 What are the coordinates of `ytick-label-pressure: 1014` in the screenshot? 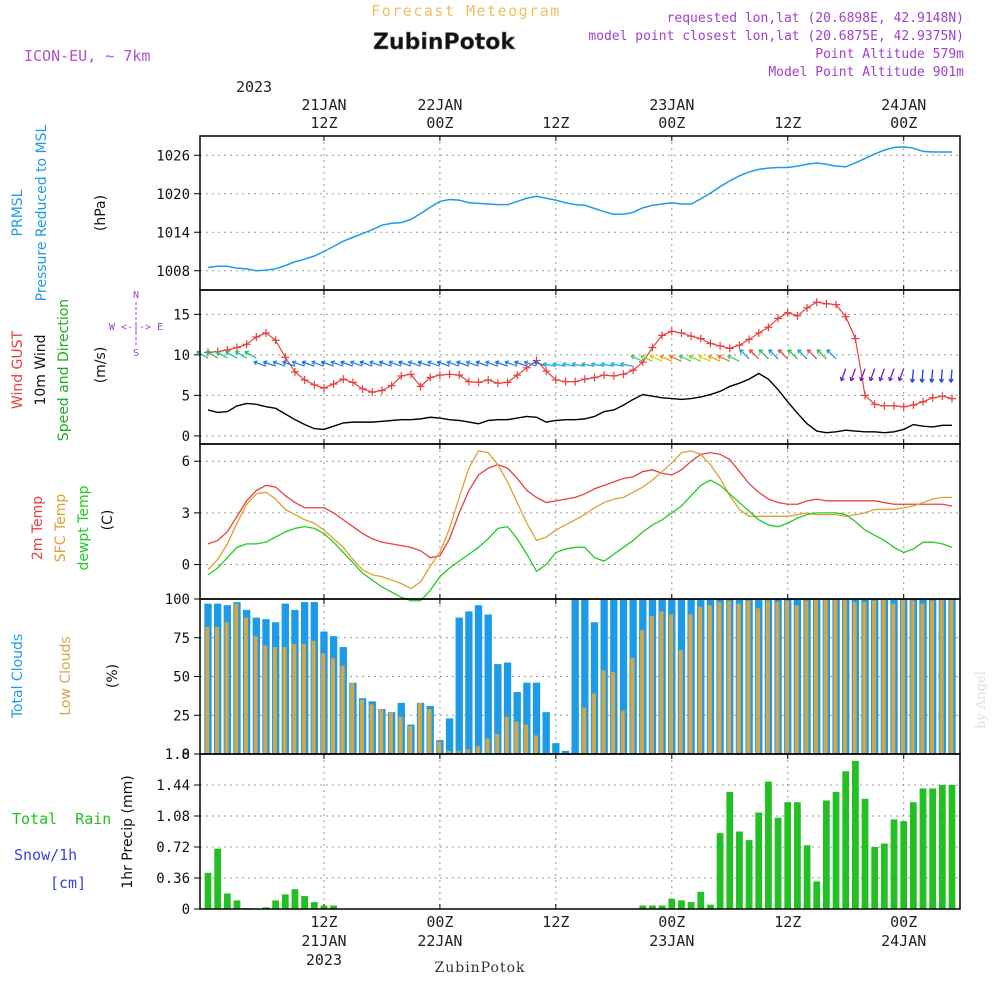 It's located at (173, 233).